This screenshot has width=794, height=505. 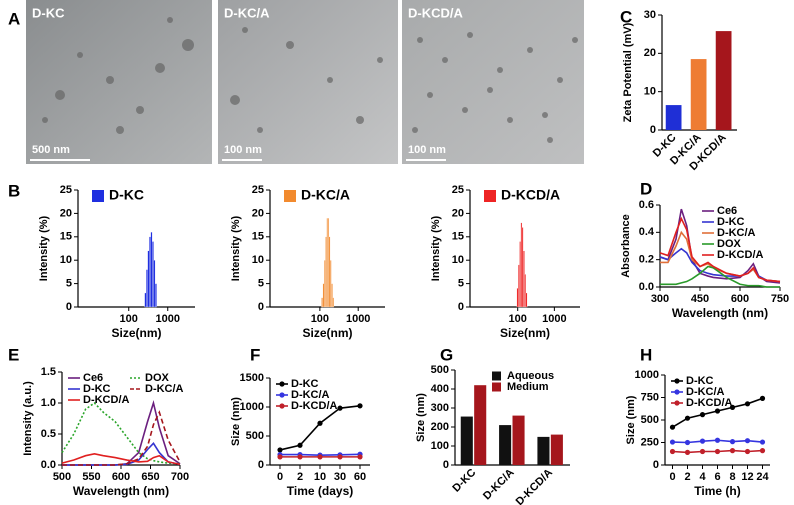 What do you see at coordinates (320, 477) in the screenshot?
I see `x-tick-label: 10` at bounding box center [320, 477].